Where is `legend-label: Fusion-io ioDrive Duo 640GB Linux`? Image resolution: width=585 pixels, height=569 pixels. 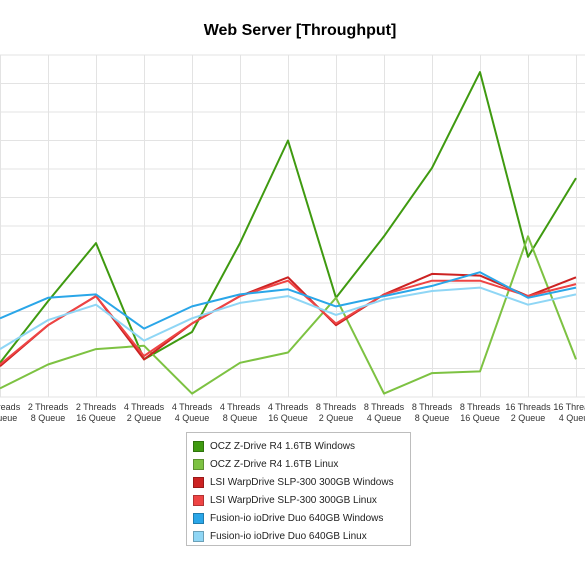
legend-label: Fusion-io ioDrive Duo 640GB Linux is located at coordinates (288, 536).